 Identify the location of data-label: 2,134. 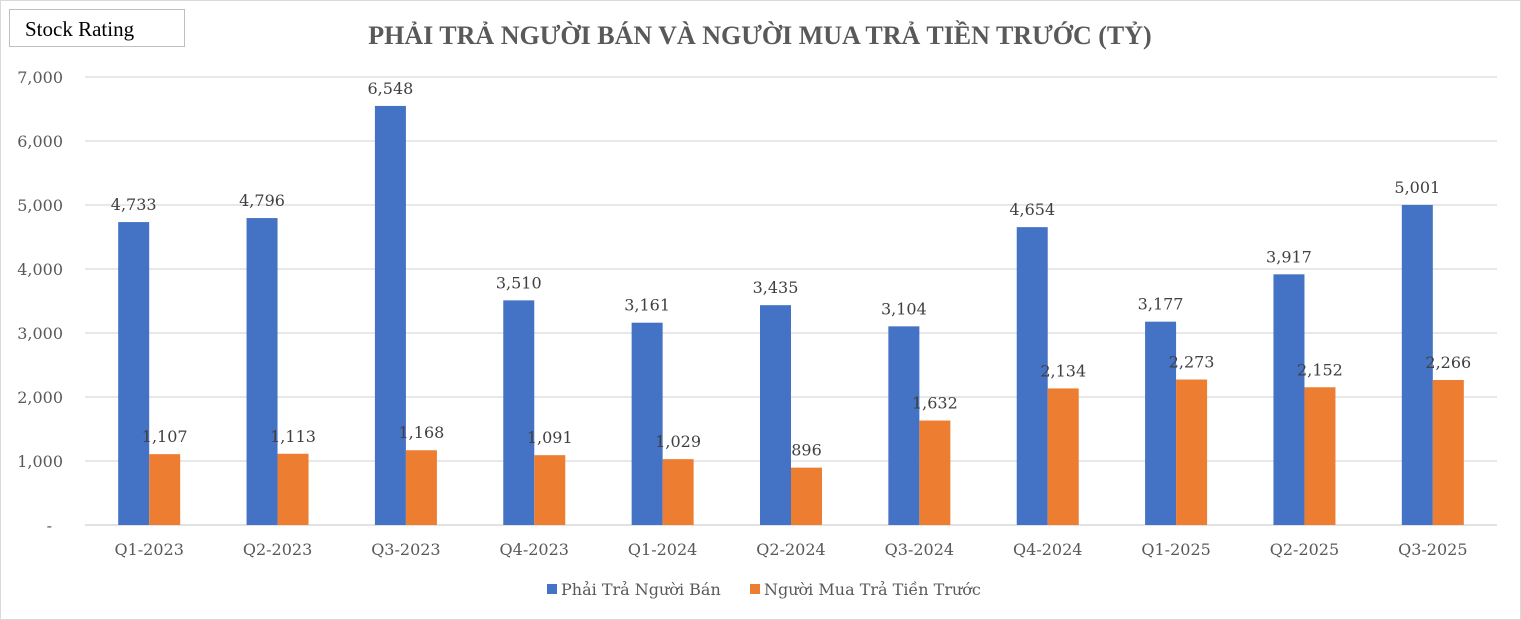
(1063, 370).